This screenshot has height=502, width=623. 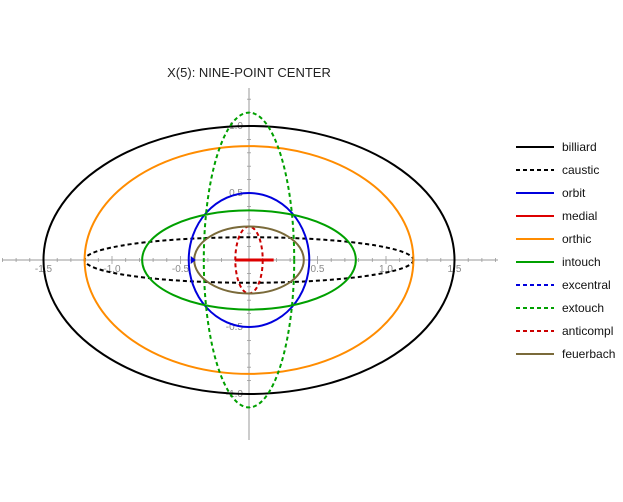 I want to click on x-tick-label: 0.5, so click(x=318, y=269).